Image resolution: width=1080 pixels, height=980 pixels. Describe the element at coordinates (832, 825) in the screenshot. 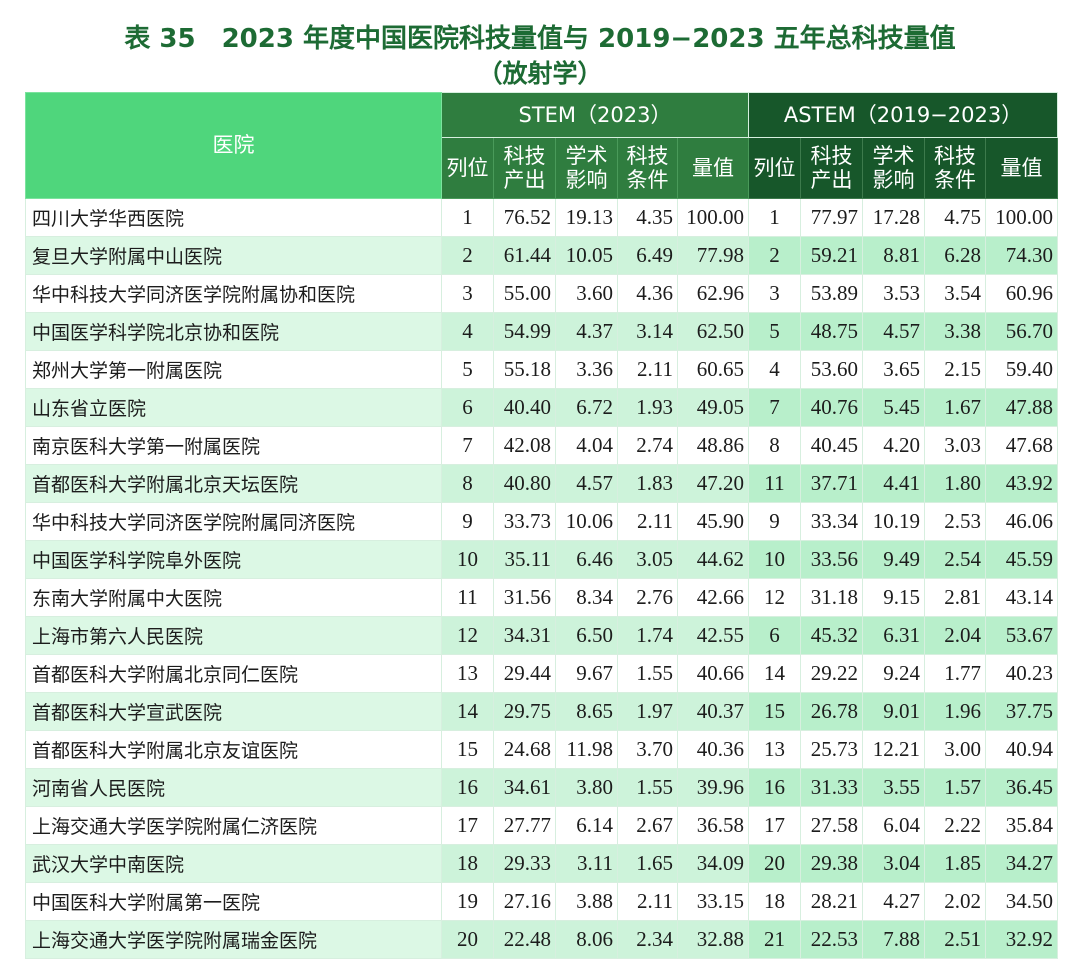

I see `astem-tech-output-cell: 27.58` at that location.